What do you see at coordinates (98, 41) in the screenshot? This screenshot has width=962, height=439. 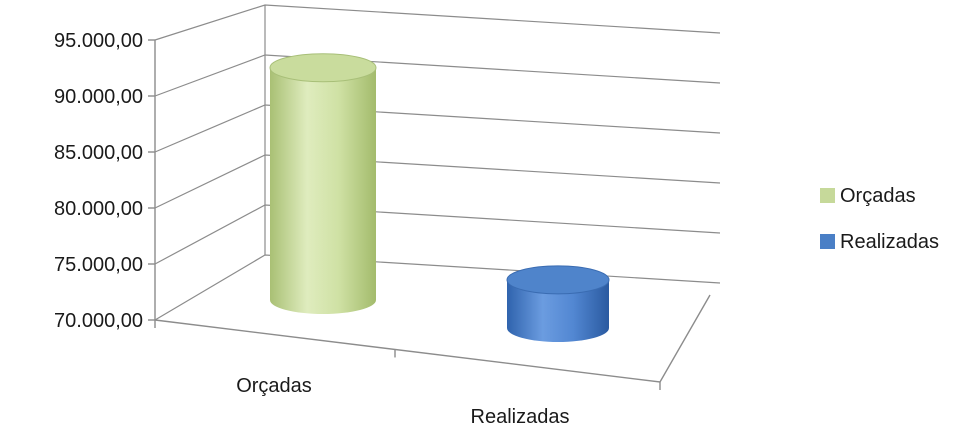 I see `y-tick-label: 95.000,00` at bounding box center [98, 41].